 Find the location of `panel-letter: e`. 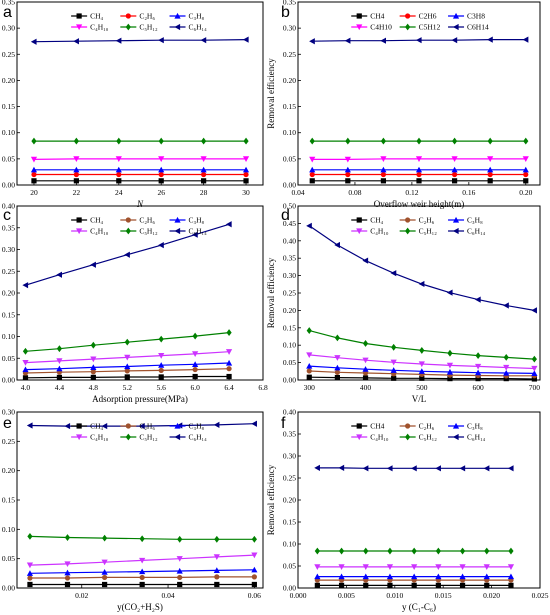

panel-letter: e is located at coordinates (7, 423).